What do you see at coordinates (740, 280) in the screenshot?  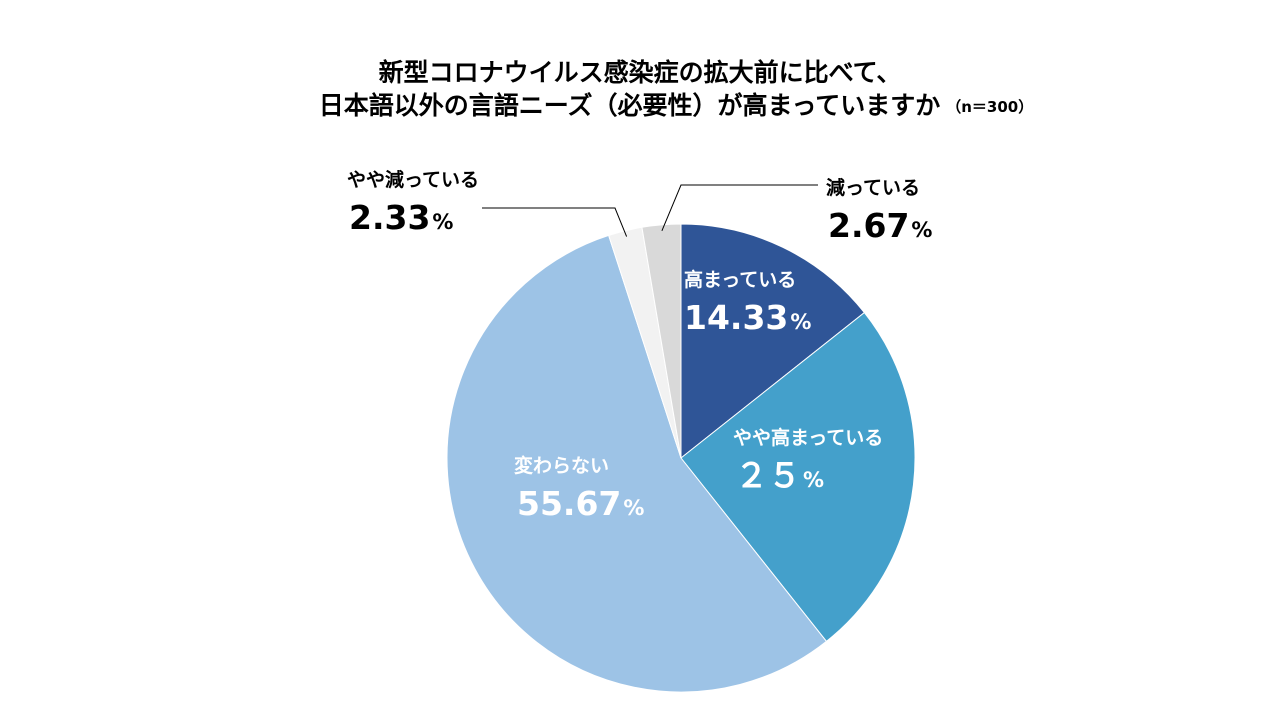 I see `slice-category: 高まっている` at bounding box center [740, 280].